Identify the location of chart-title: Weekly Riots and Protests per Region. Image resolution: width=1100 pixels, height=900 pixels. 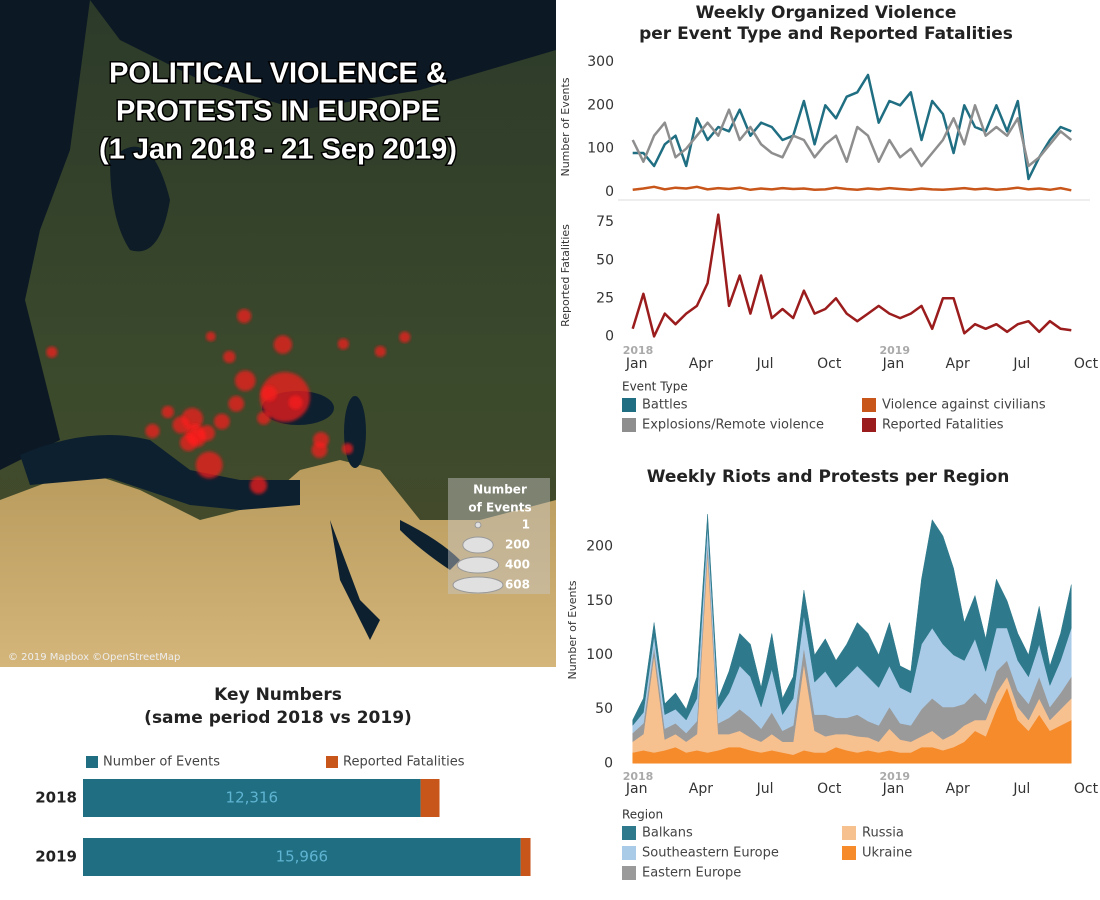
(828, 477).